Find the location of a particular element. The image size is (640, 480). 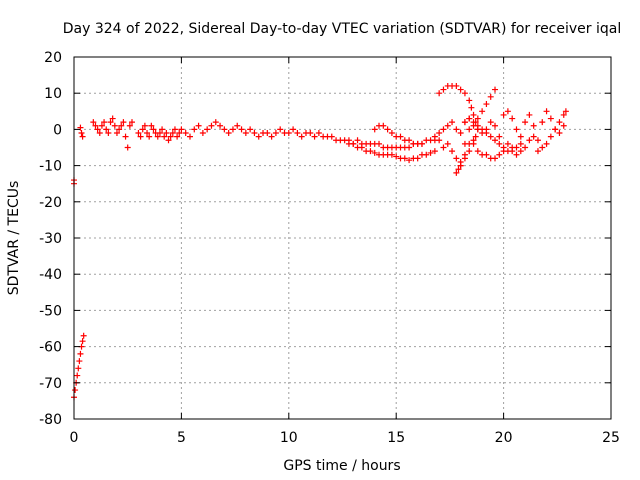

y-tick-label: -60 is located at coordinates (50, 348).